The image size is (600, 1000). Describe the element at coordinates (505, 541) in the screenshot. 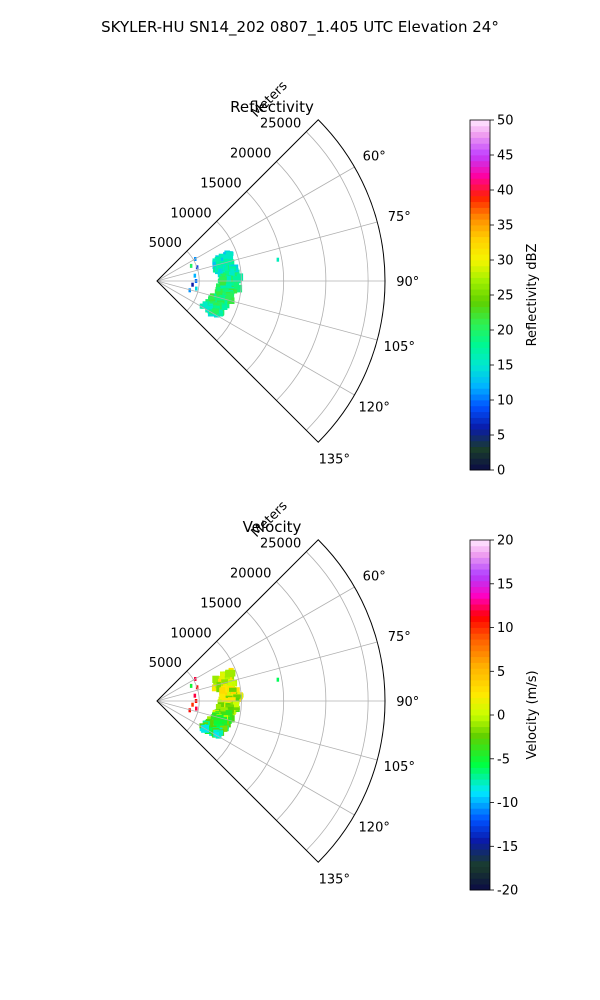

I see `colorbar-tick-label: 20` at that location.